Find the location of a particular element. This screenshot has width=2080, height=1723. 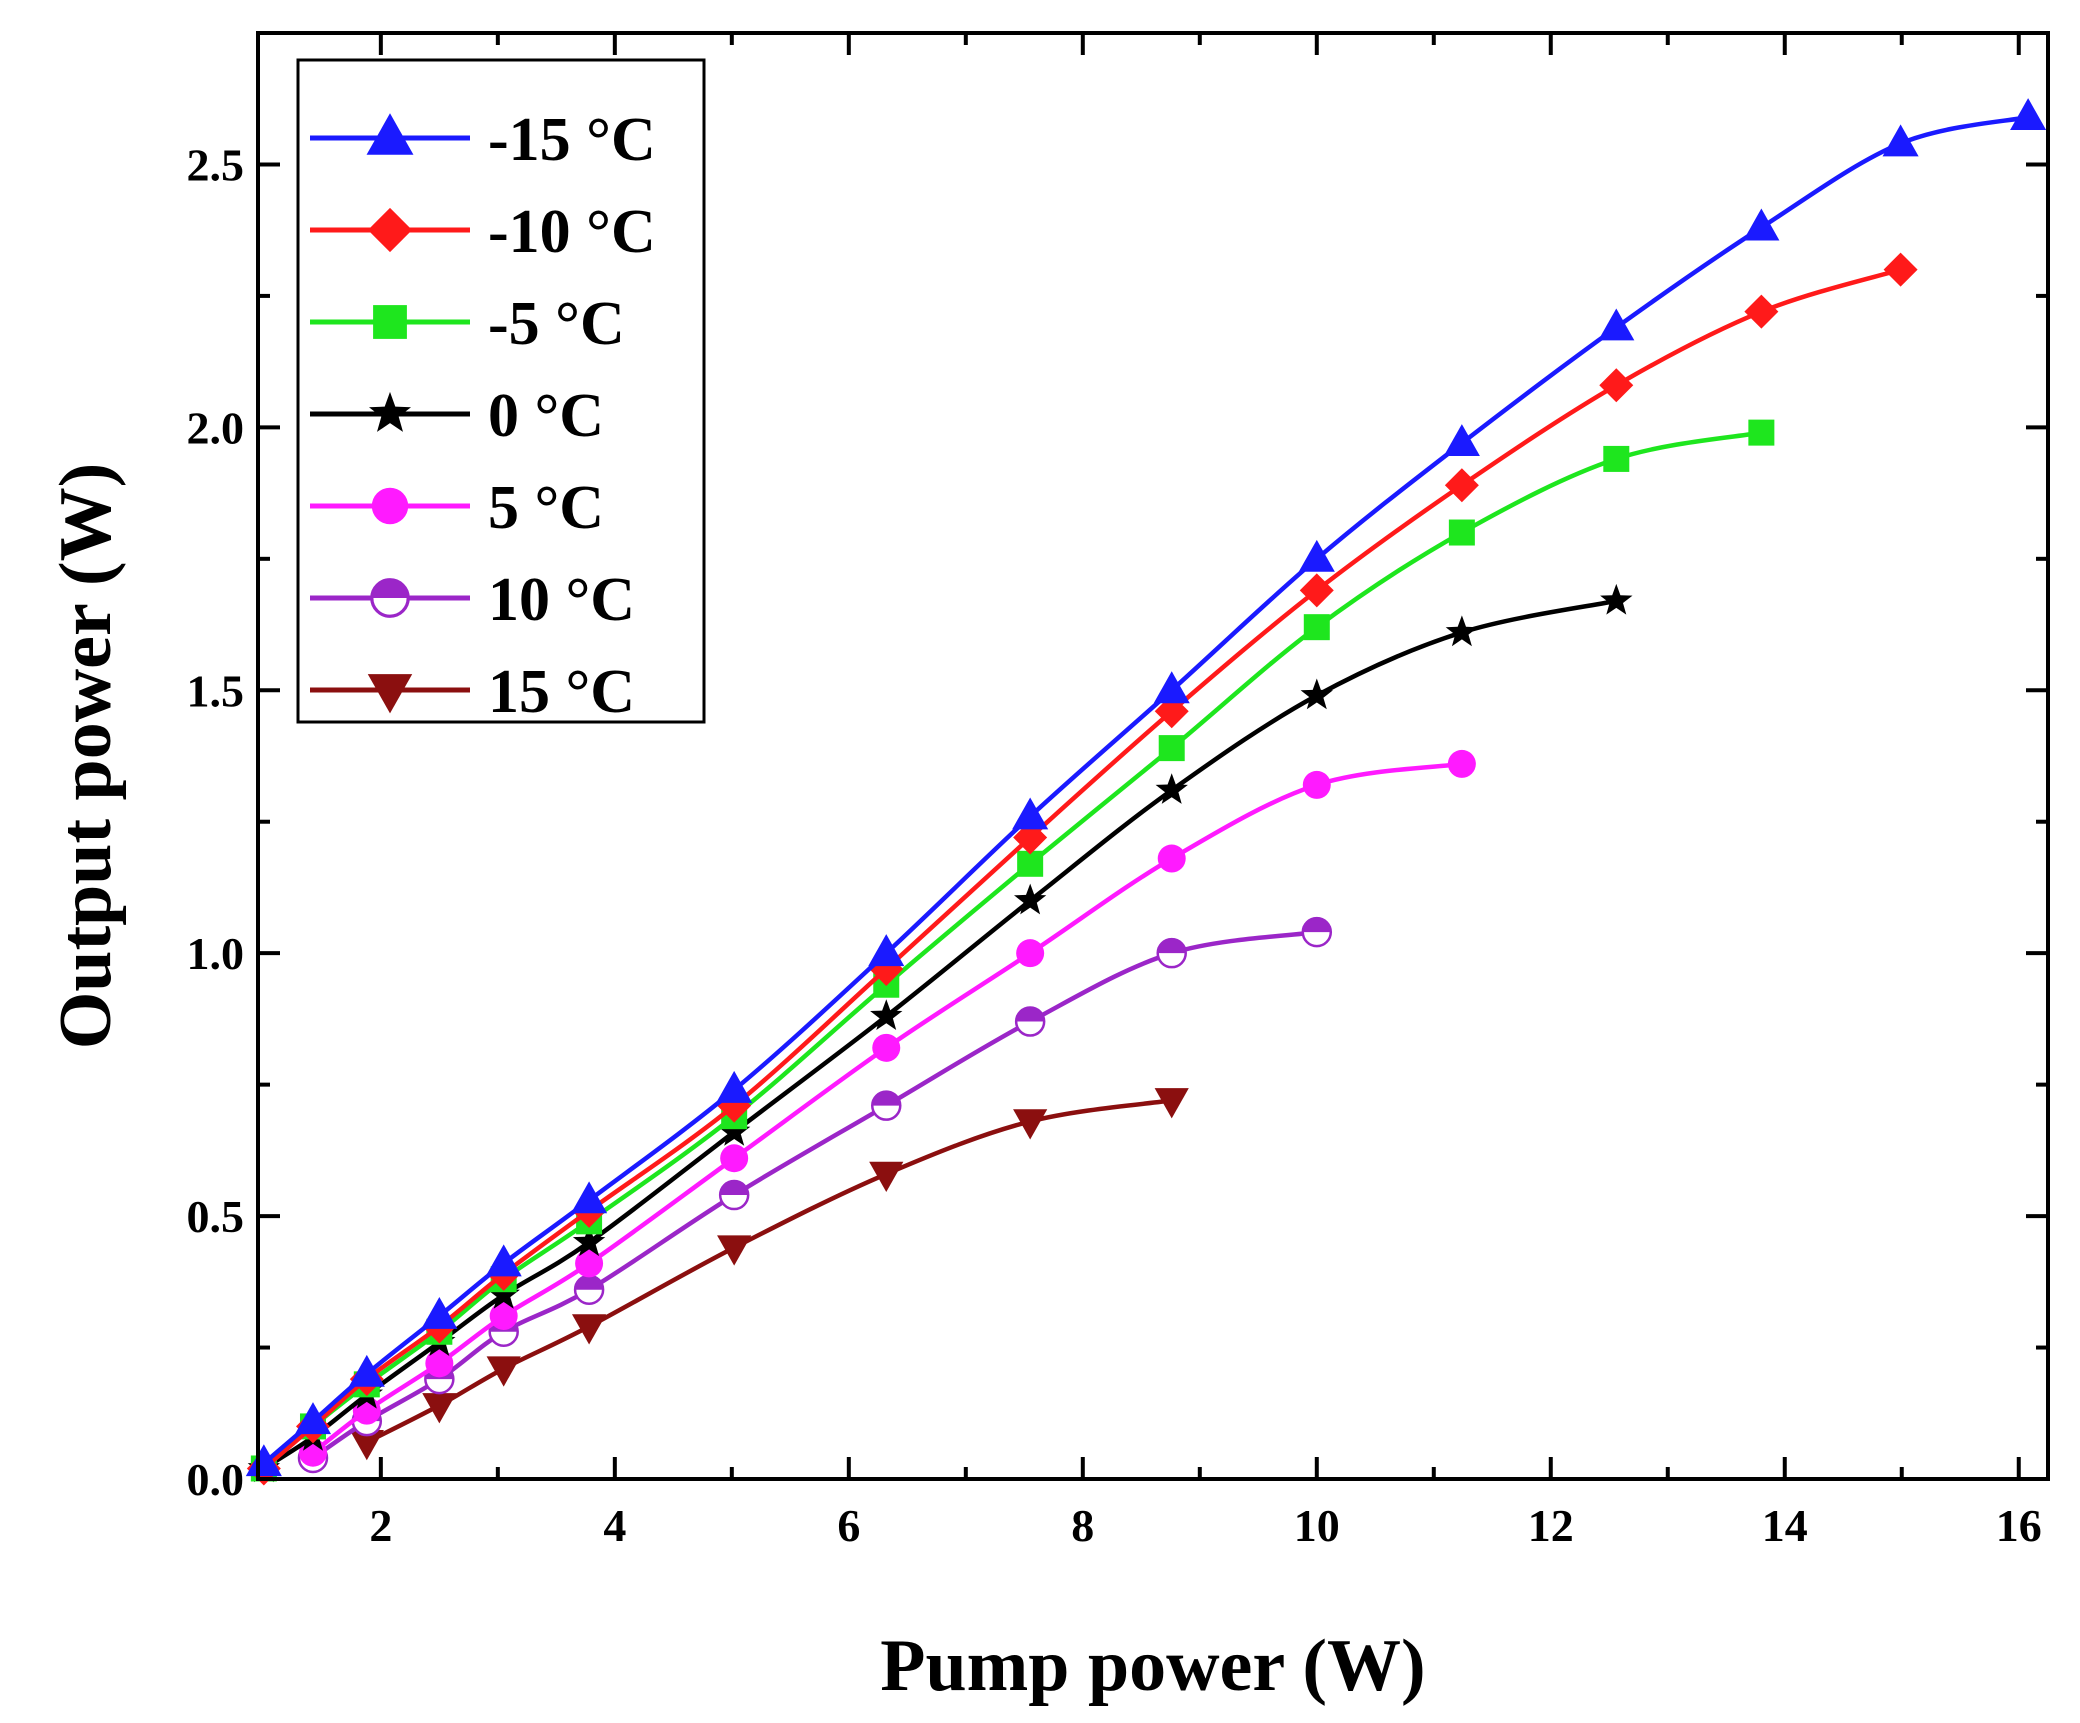

x-tick-label: 4 is located at coordinates (614, 1525).